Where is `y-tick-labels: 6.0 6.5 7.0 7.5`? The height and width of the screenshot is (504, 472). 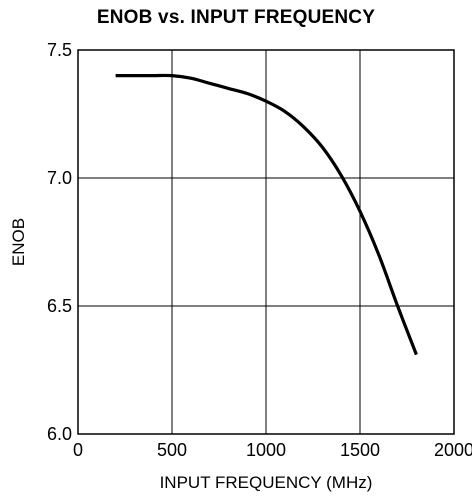
y-tick-labels: 6.0 6.5 7.0 7.5 is located at coordinates (59, 242).